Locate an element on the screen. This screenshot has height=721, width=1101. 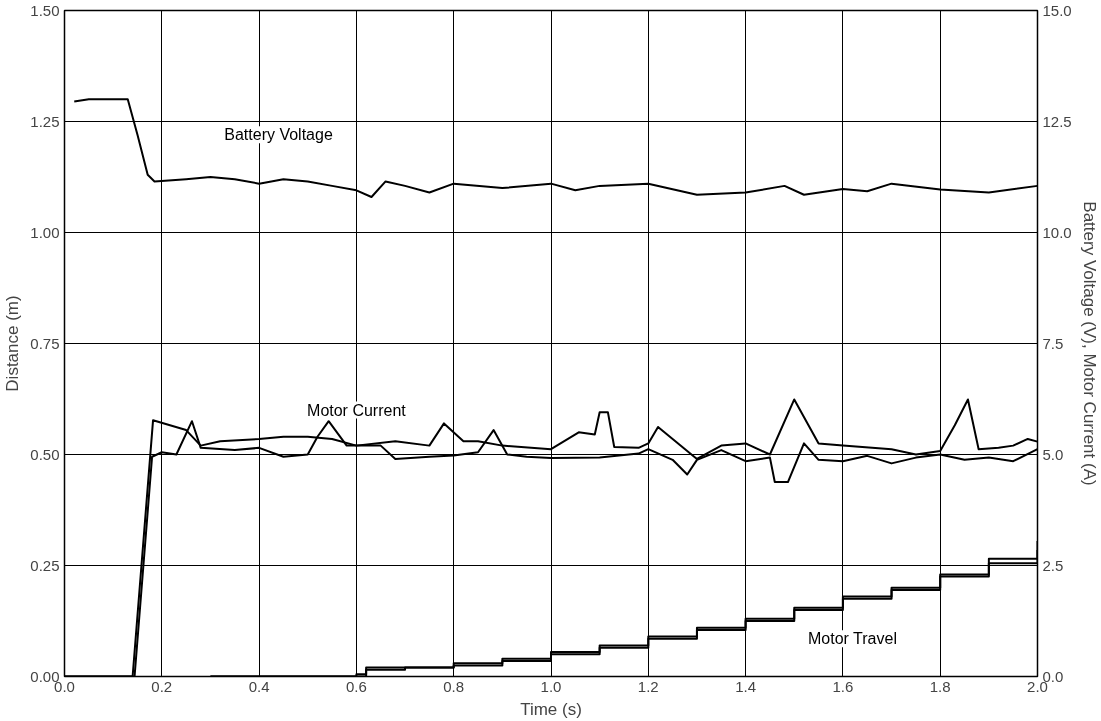
y2-tick-label: 10.0 is located at coordinates (1057, 232).